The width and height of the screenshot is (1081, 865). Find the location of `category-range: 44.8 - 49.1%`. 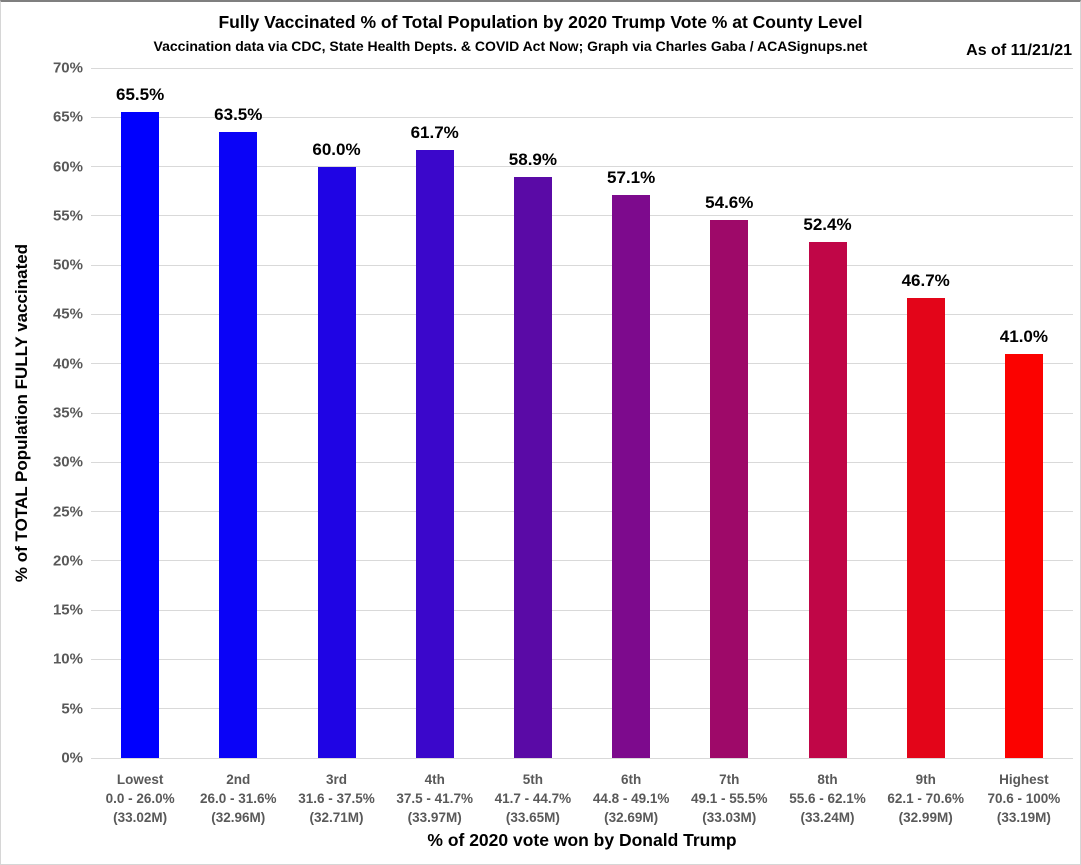

category-range: 44.8 - 49.1% is located at coordinates (631, 798).